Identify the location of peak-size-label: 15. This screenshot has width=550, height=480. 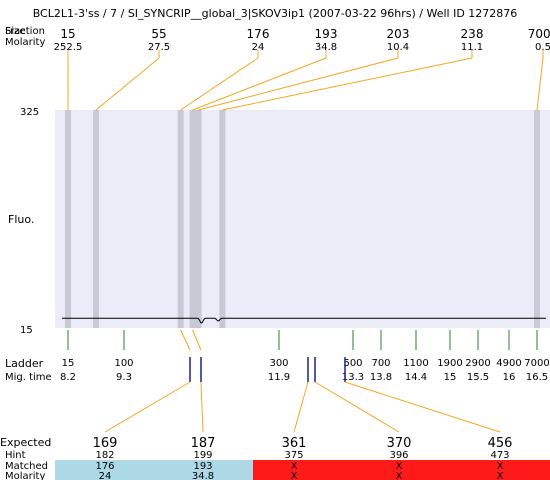
(67, 34).